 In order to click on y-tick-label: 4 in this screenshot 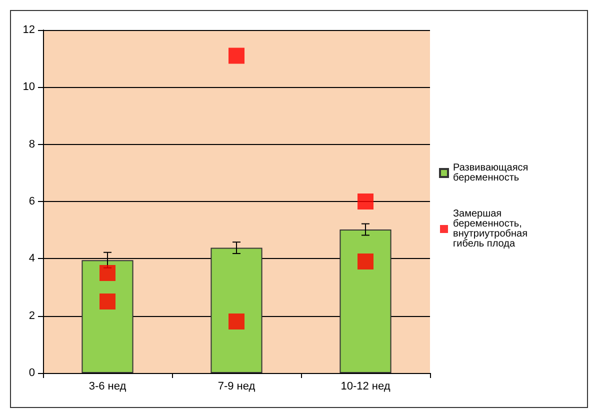, I will do `click(31, 258)`.